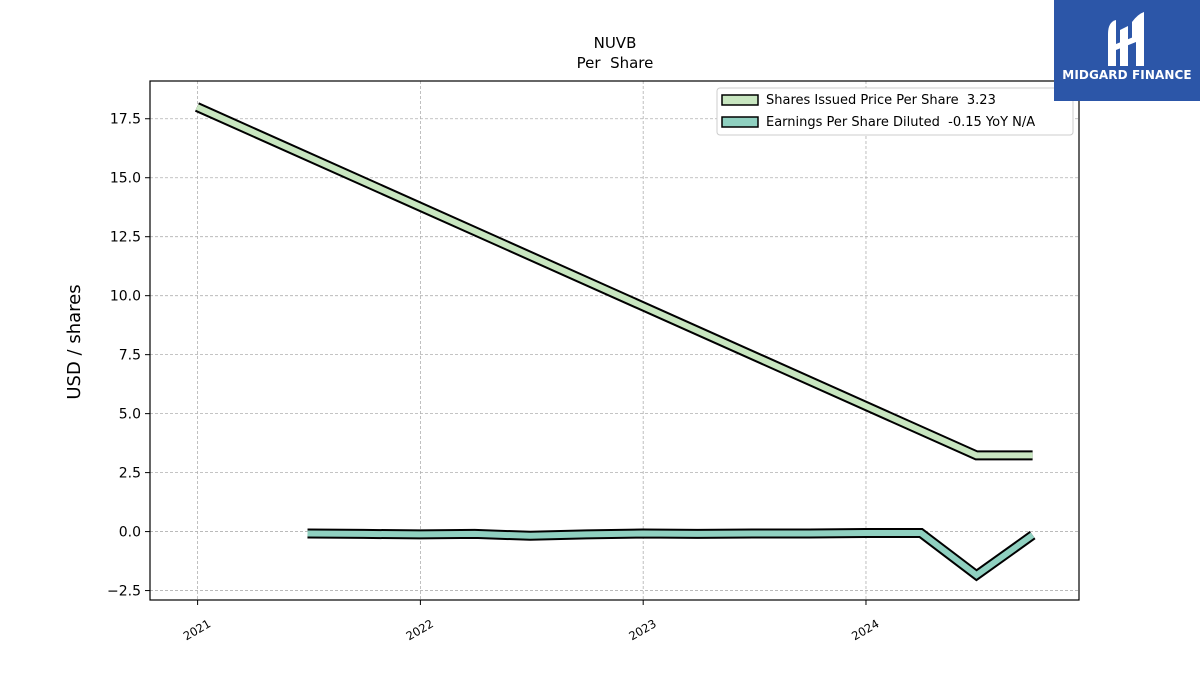  What do you see at coordinates (881, 100) in the screenshot?
I see `legend-label-0: Shares Issued Price Per Share 3.23` at bounding box center [881, 100].